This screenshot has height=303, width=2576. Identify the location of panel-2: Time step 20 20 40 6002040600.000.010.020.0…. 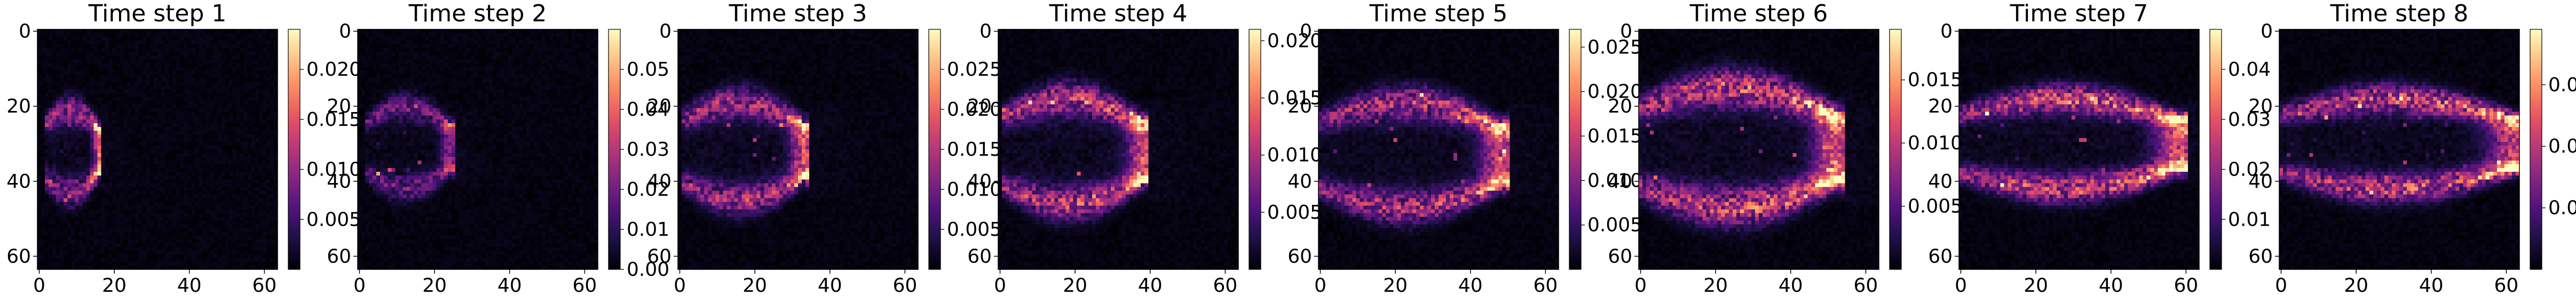
(498, 148).